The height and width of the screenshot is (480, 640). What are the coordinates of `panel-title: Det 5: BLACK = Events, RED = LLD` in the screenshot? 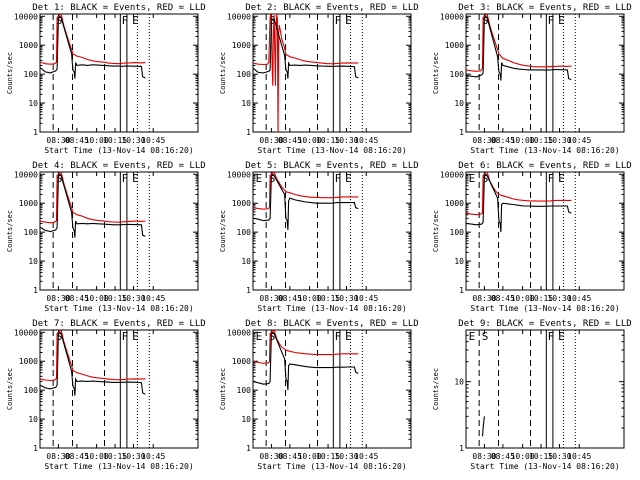 It's located at (331, 166).